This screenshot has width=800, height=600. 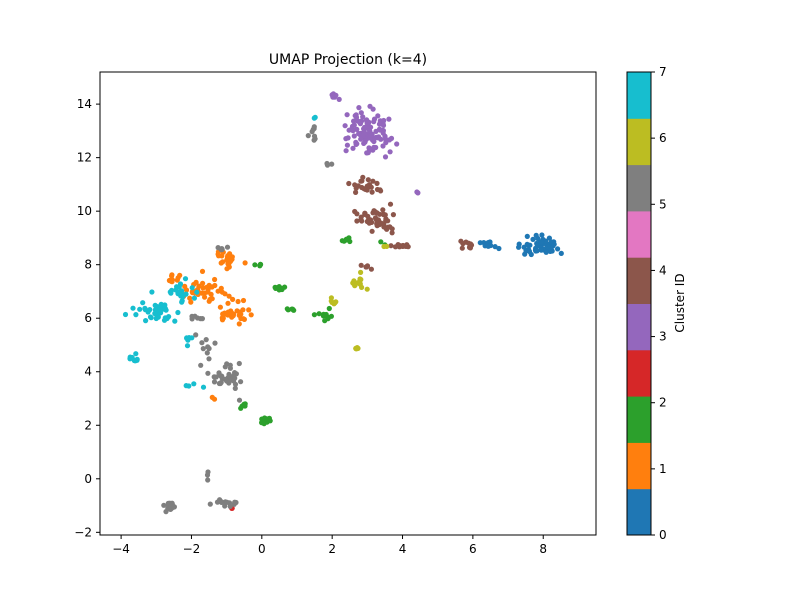 I want to click on x-tick-label: 4, so click(x=403, y=549).